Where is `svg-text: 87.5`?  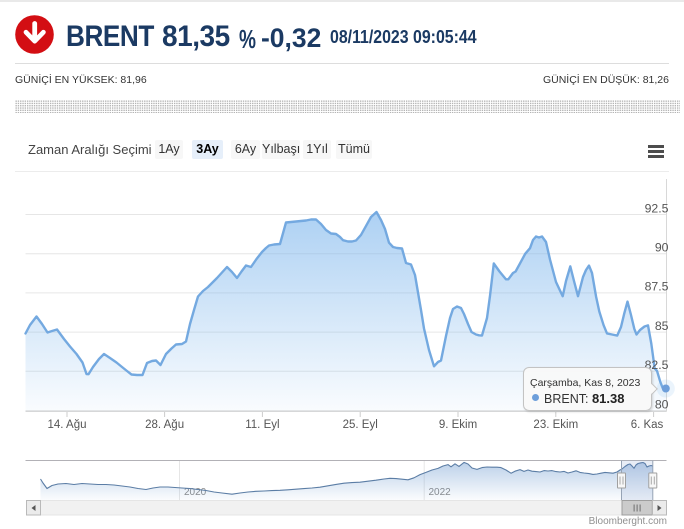 svg-text: 87.5 is located at coordinates (657, 287).